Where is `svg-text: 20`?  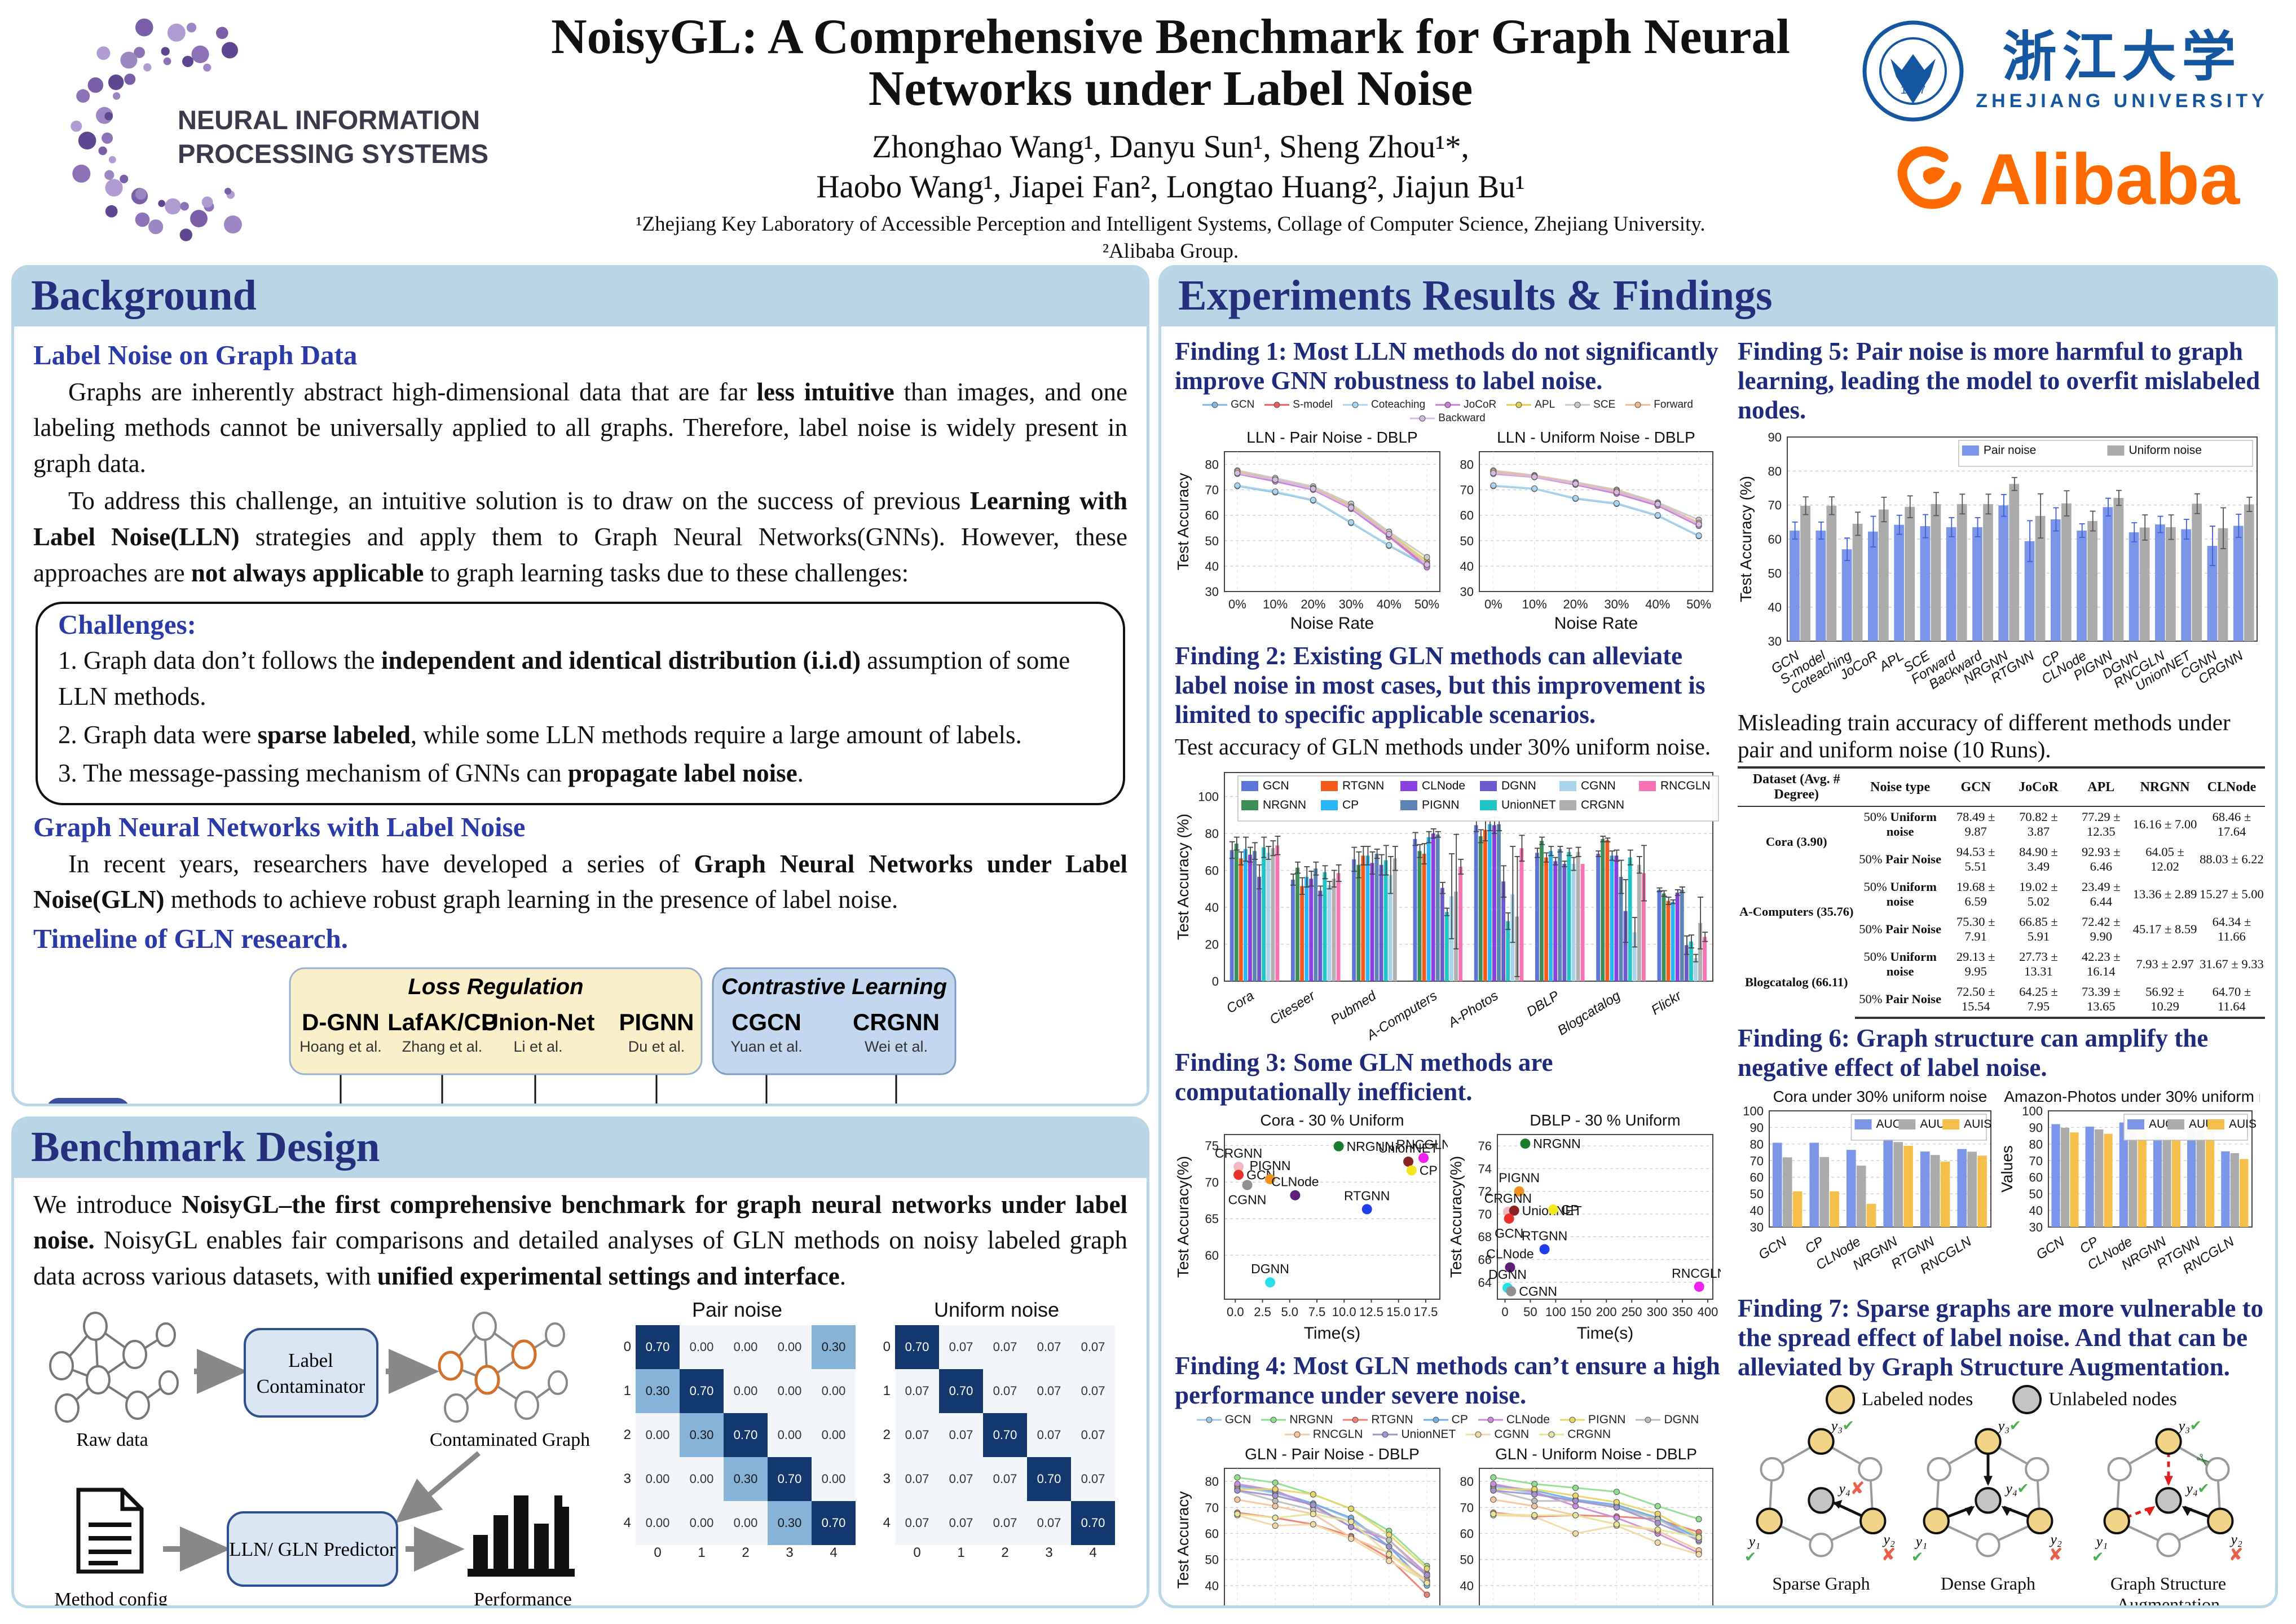
svg-text: 20 is located at coordinates (1212, 944).